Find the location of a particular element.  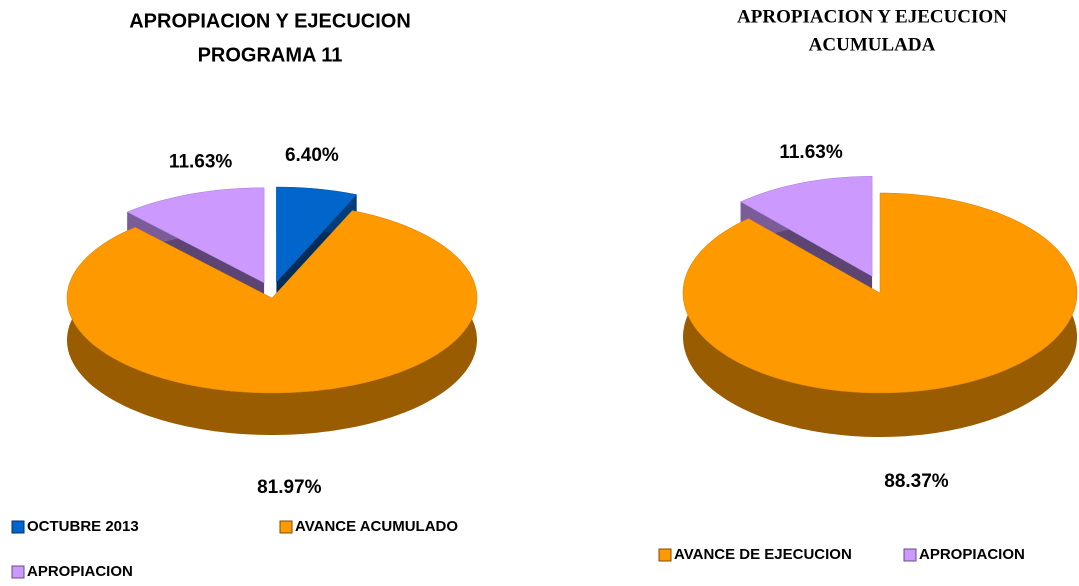

data-label: 81.97% is located at coordinates (289, 487).